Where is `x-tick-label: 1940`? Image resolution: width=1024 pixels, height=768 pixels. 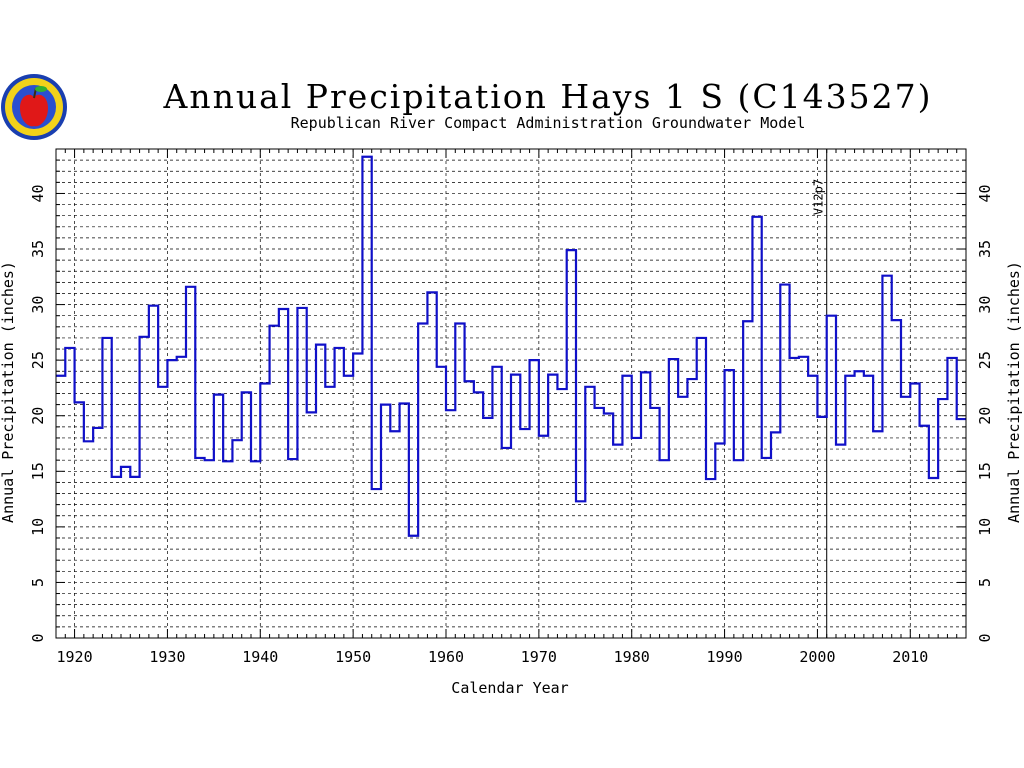
x-tick-label: 1940 is located at coordinates (260, 657).